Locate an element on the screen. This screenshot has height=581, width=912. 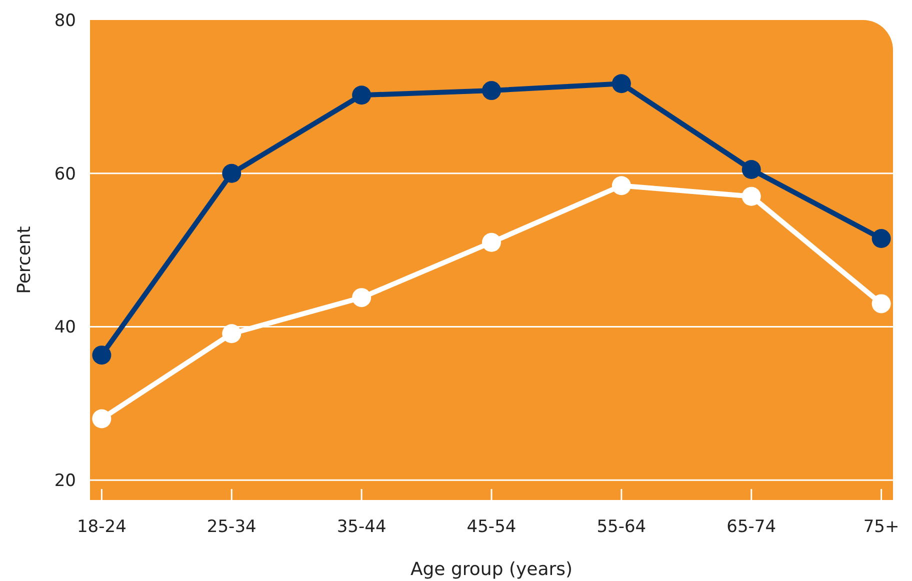
y-tick-label: 40 is located at coordinates (65, 328).